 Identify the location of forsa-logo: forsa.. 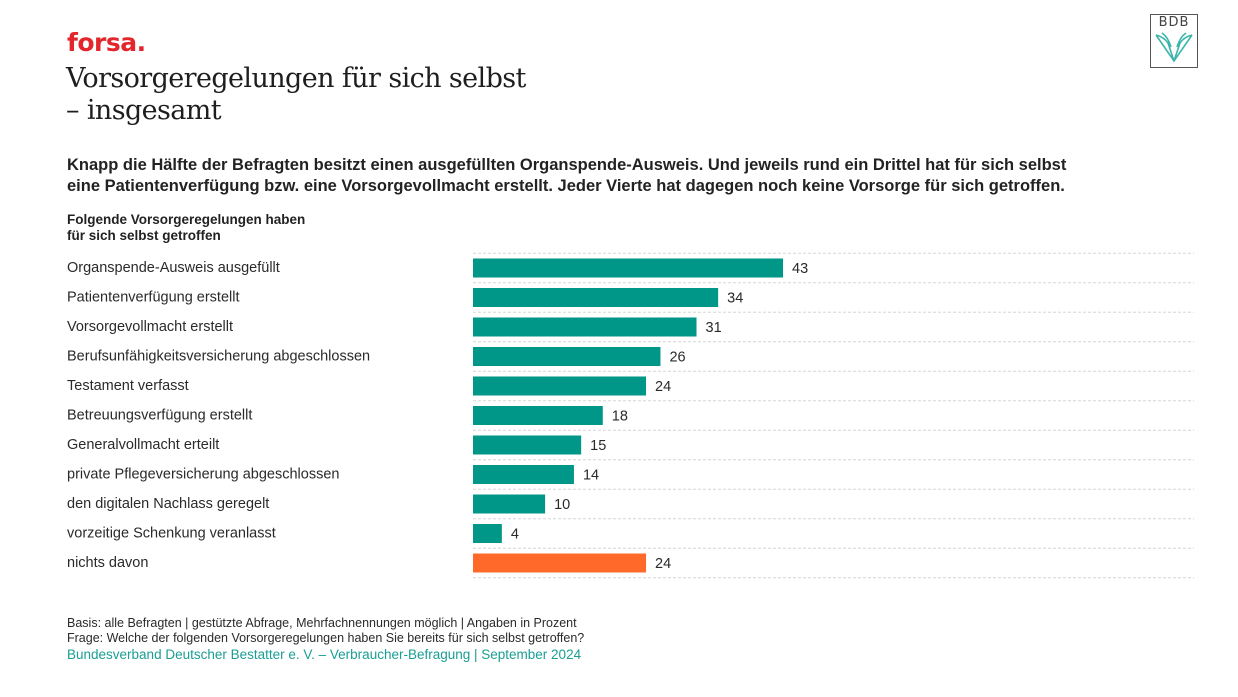
(106, 42).